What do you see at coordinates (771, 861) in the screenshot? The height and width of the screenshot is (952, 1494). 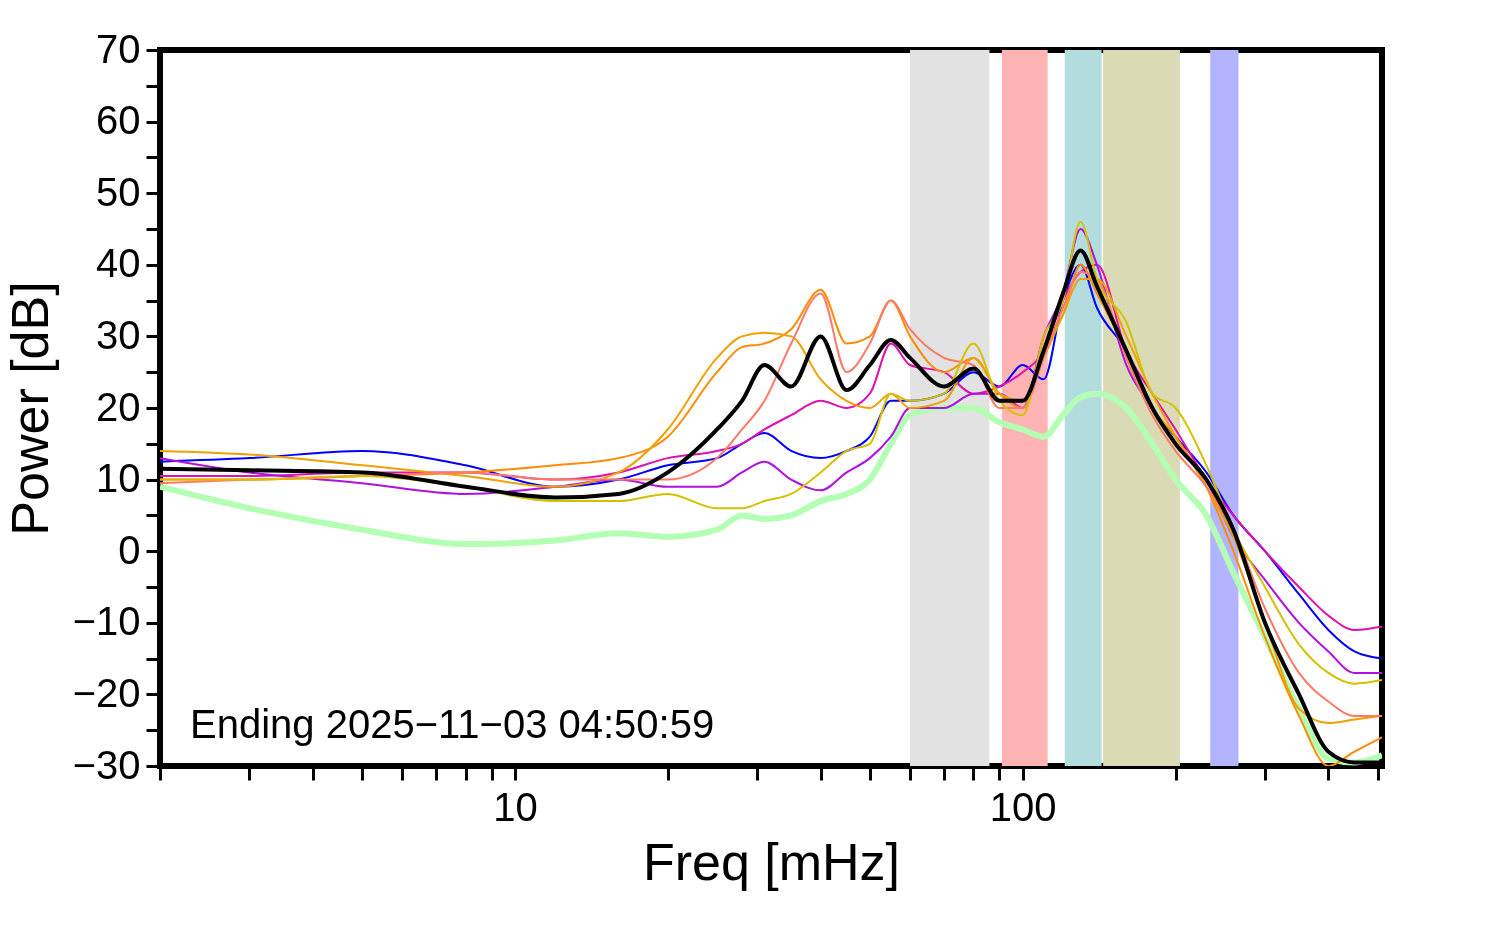 I see `x-axis-title: Freq [mHz]` at bounding box center [771, 861].